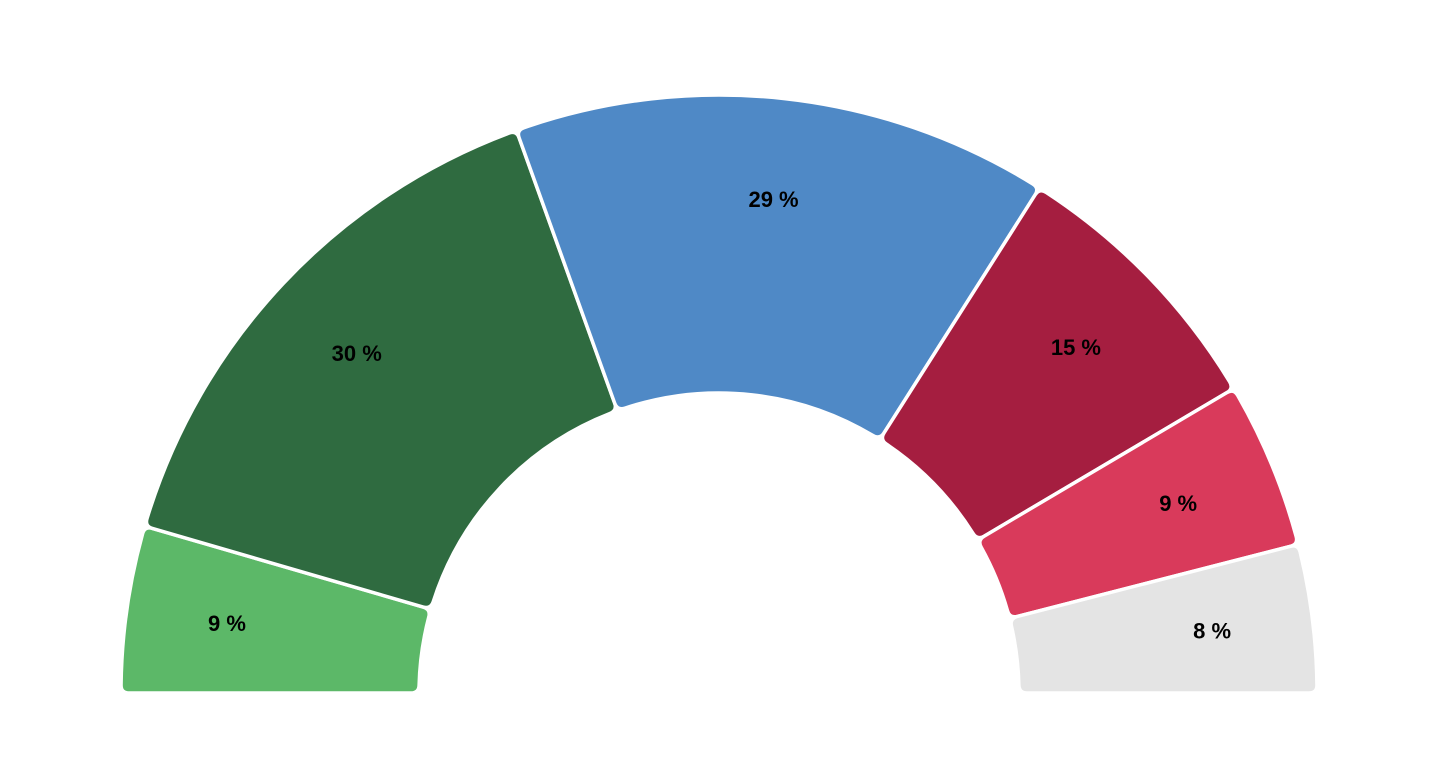 Image resolution: width=1456 pixels, height=762 pixels. What do you see at coordinates (1178, 503) in the screenshot?
I see `chart-slice-label-4: 9 %` at bounding box center [1178, 503].